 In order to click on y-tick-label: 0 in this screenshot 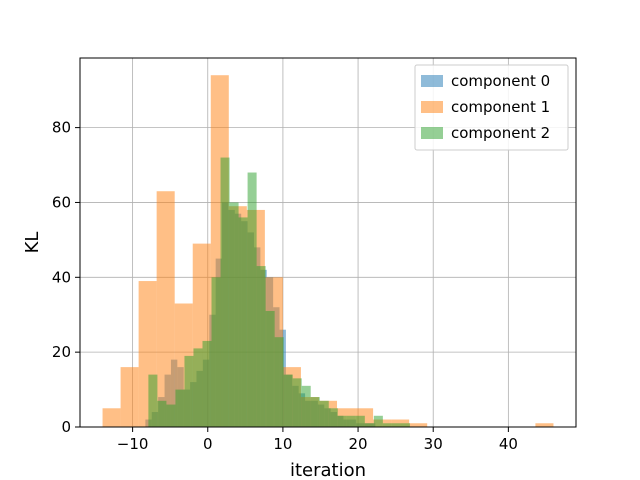, I will do `click(66, 427)`.